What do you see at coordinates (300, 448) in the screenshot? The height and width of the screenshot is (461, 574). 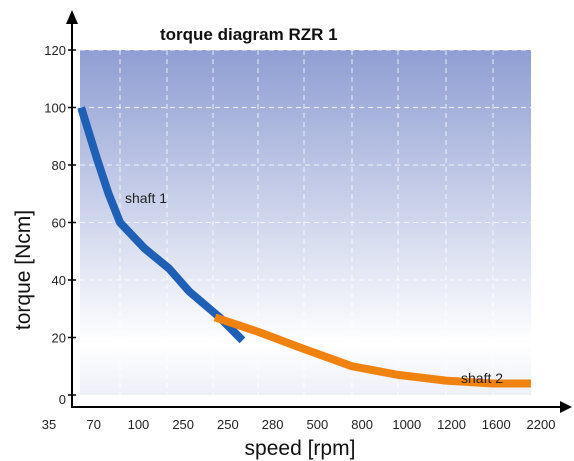 I see `x-axis-title: speed [rpm]` at bounding box center [300, 448].